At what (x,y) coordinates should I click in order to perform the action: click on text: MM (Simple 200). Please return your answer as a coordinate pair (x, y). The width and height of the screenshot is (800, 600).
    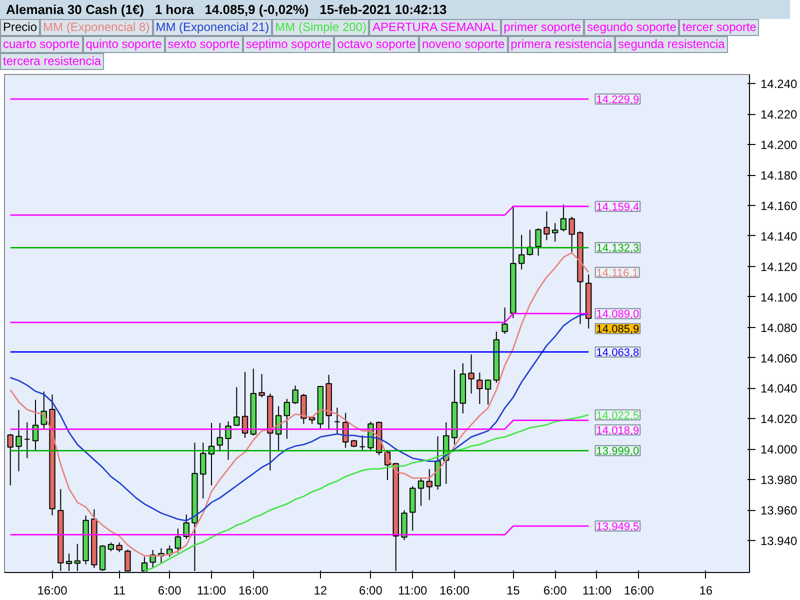
    Looking at the image, I should click on (321, 27).